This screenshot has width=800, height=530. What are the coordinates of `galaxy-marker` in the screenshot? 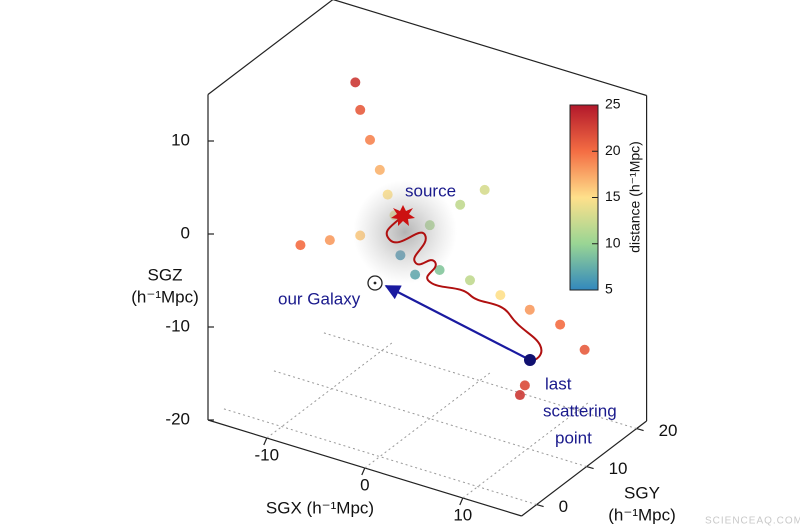 It's located at (375, 283).